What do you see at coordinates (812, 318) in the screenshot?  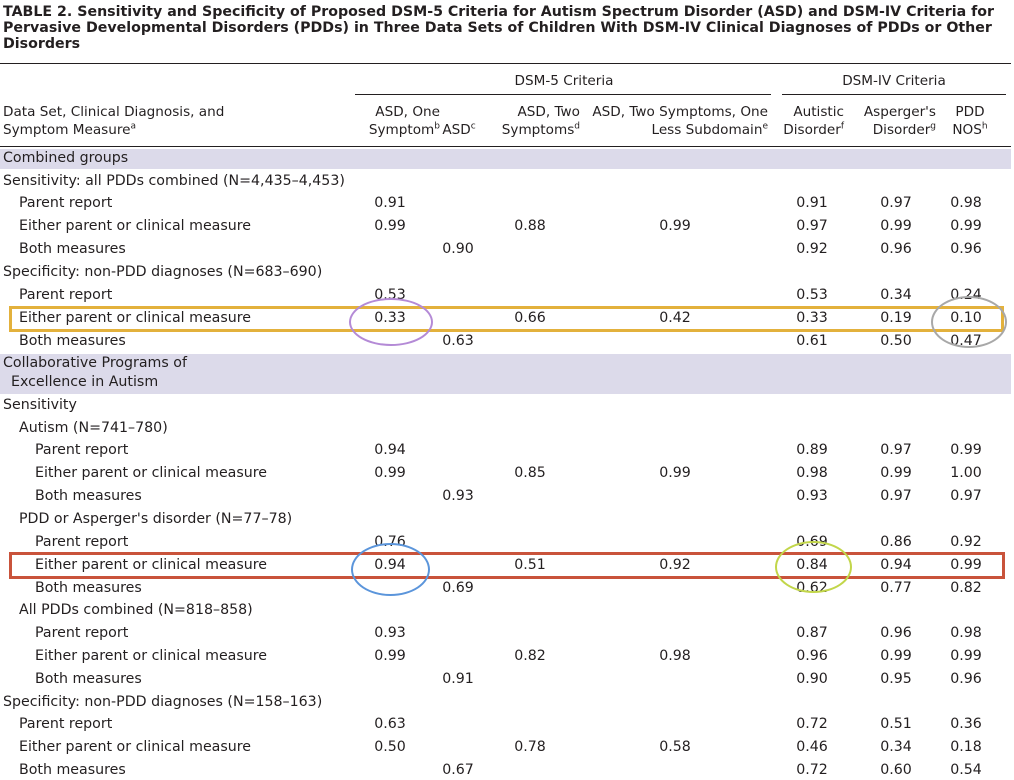 I see `cell-autistic-disorder: 0.33` at bounding box center [812, 318].